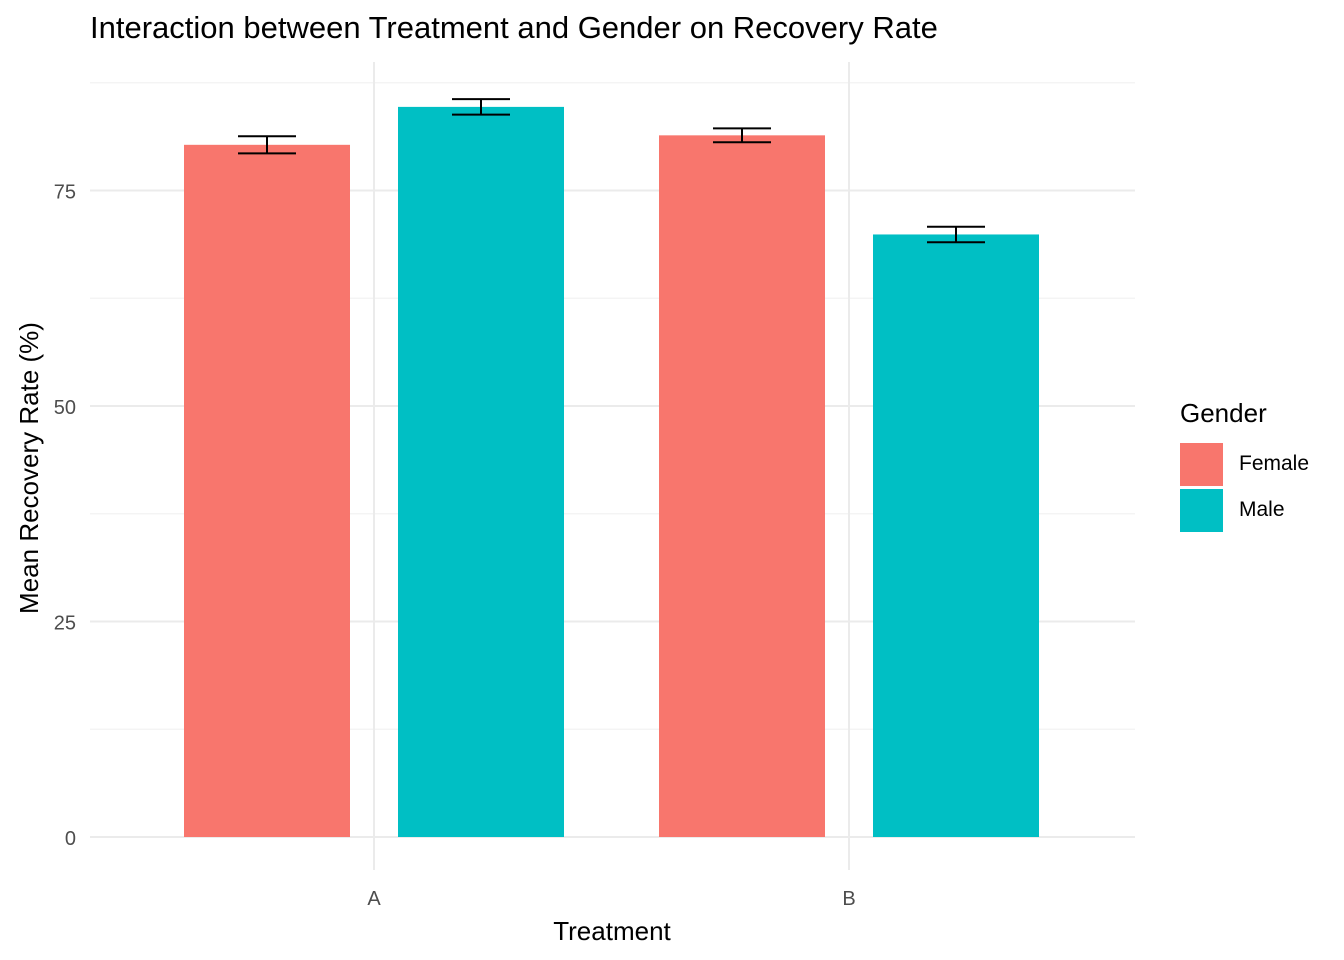  I want to click on y-tick-label: 0, so click(70, 839).